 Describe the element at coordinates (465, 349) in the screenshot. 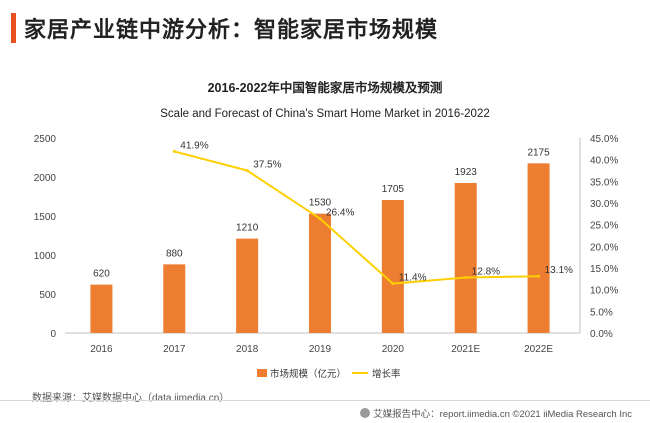

I see `x-axis-tick-label: 2021E` at that location.